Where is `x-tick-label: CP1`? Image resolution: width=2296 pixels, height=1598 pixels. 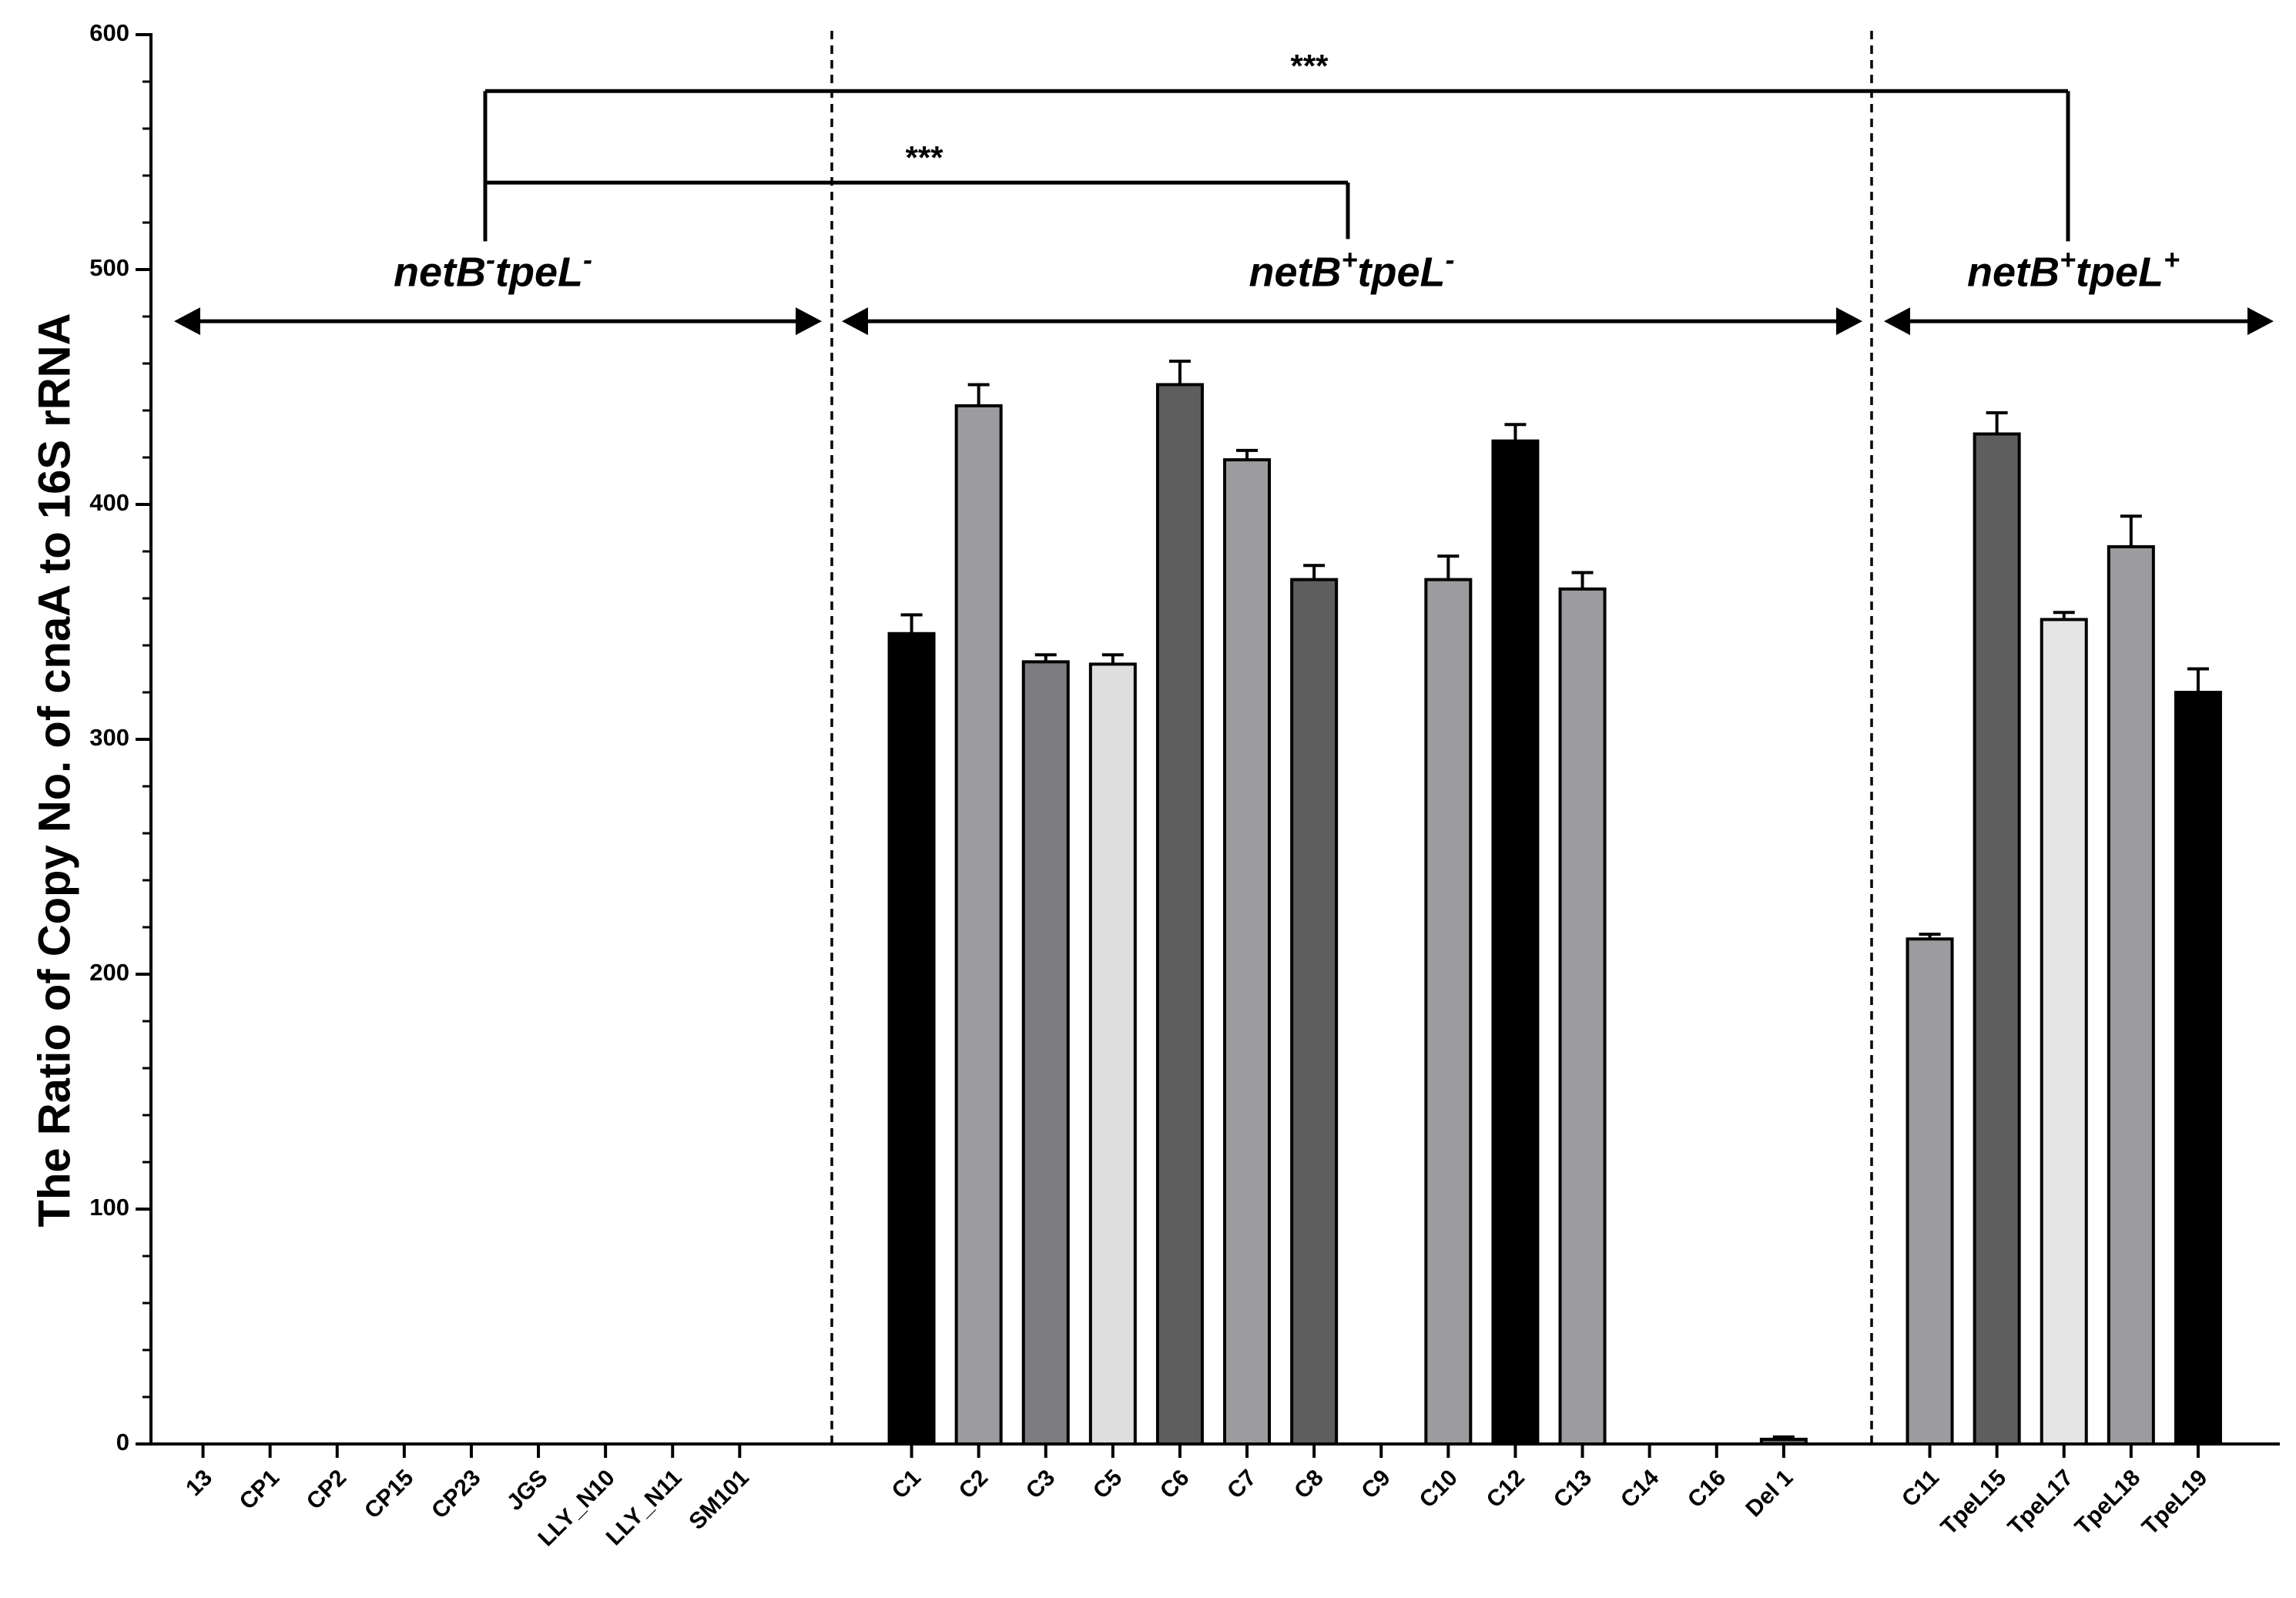 x-tick-label: CP1 is located at coordinates (260, 1490).